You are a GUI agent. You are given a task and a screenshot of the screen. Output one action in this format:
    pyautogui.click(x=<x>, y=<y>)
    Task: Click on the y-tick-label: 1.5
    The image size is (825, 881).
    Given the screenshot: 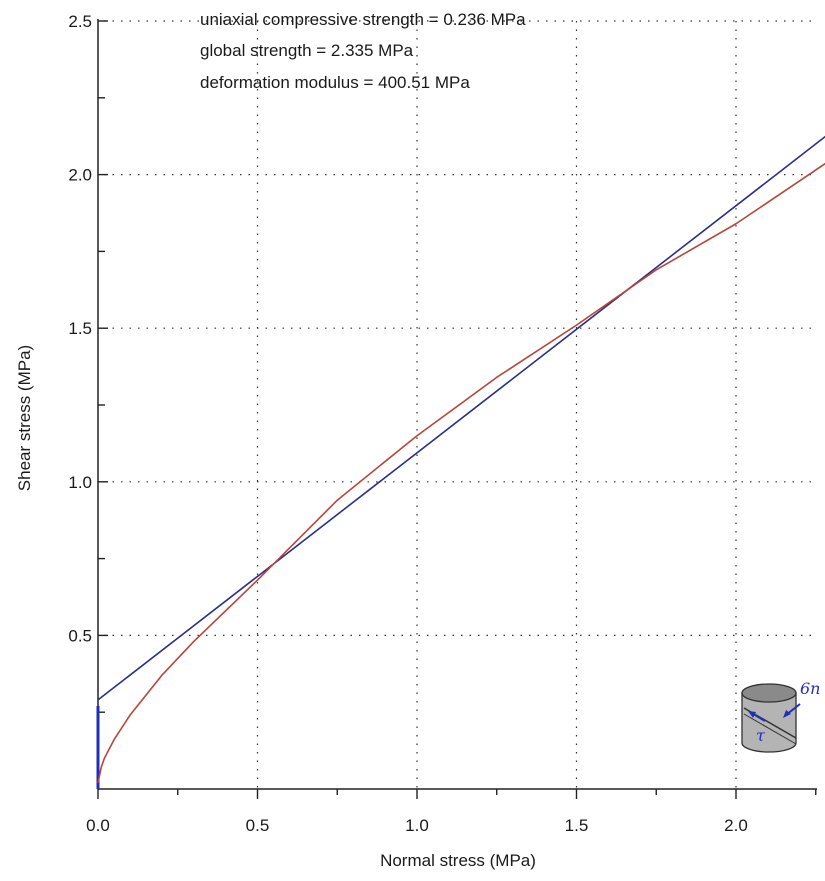 What is the action you would take?
    pyautogui.click(x=80, y=328)
    